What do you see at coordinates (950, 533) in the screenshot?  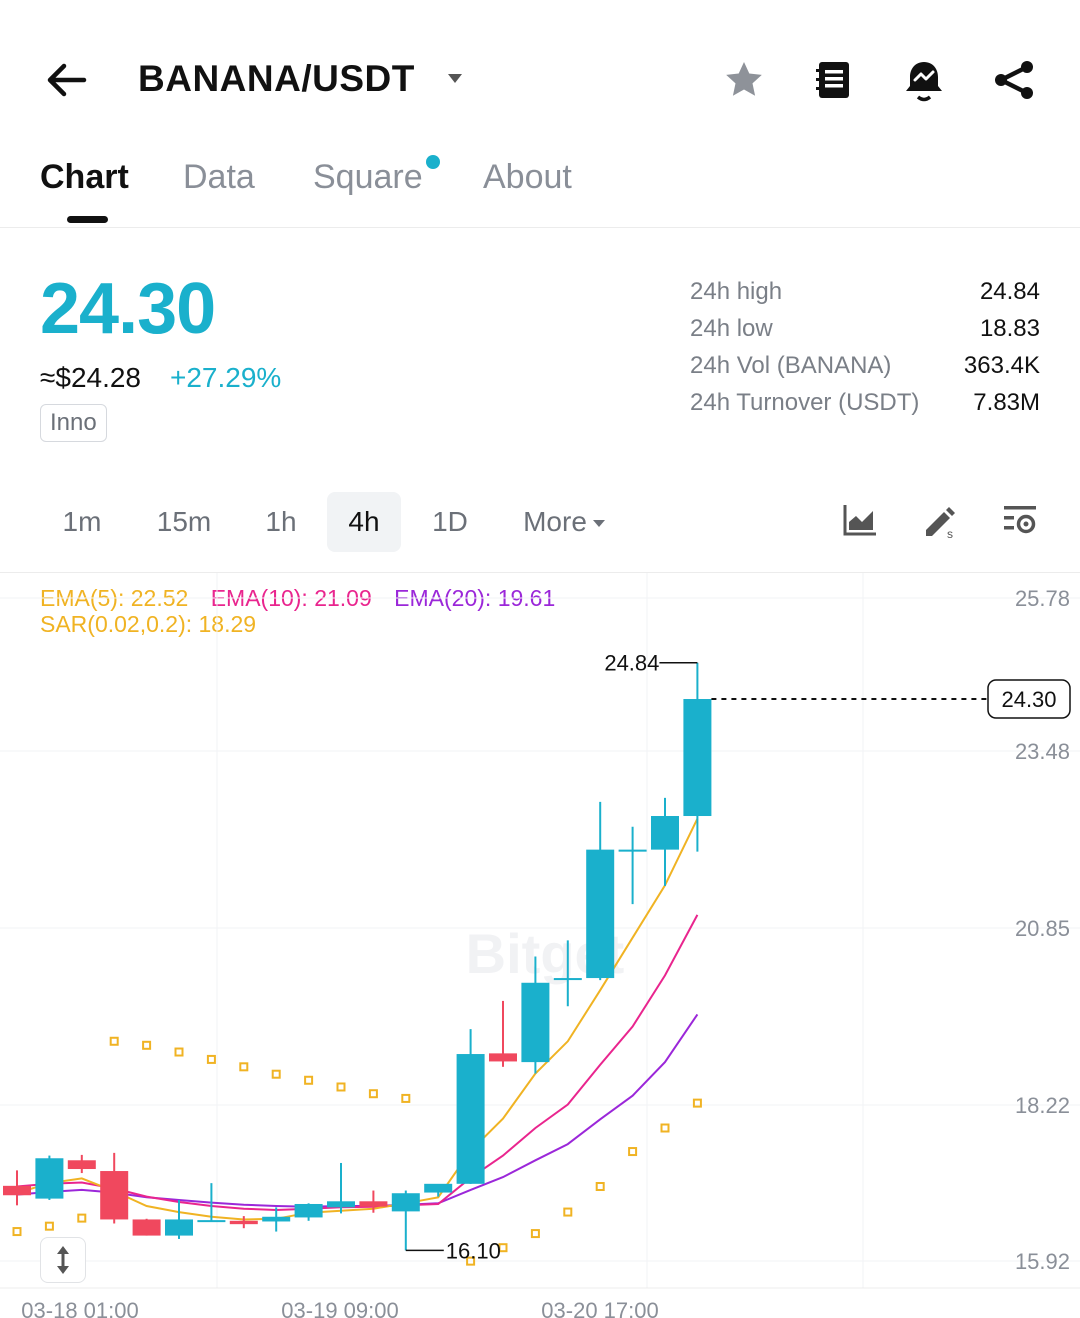 I see `svg-text: s` at bounding box center [950, 533].